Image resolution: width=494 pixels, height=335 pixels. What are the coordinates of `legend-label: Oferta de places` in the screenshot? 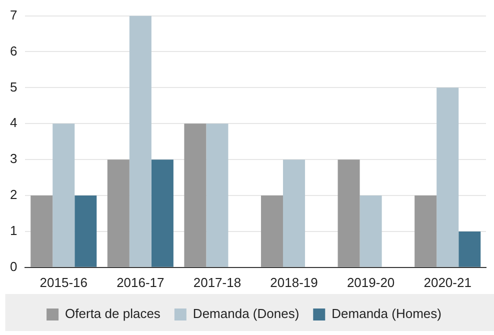 It's located at (113, 314).